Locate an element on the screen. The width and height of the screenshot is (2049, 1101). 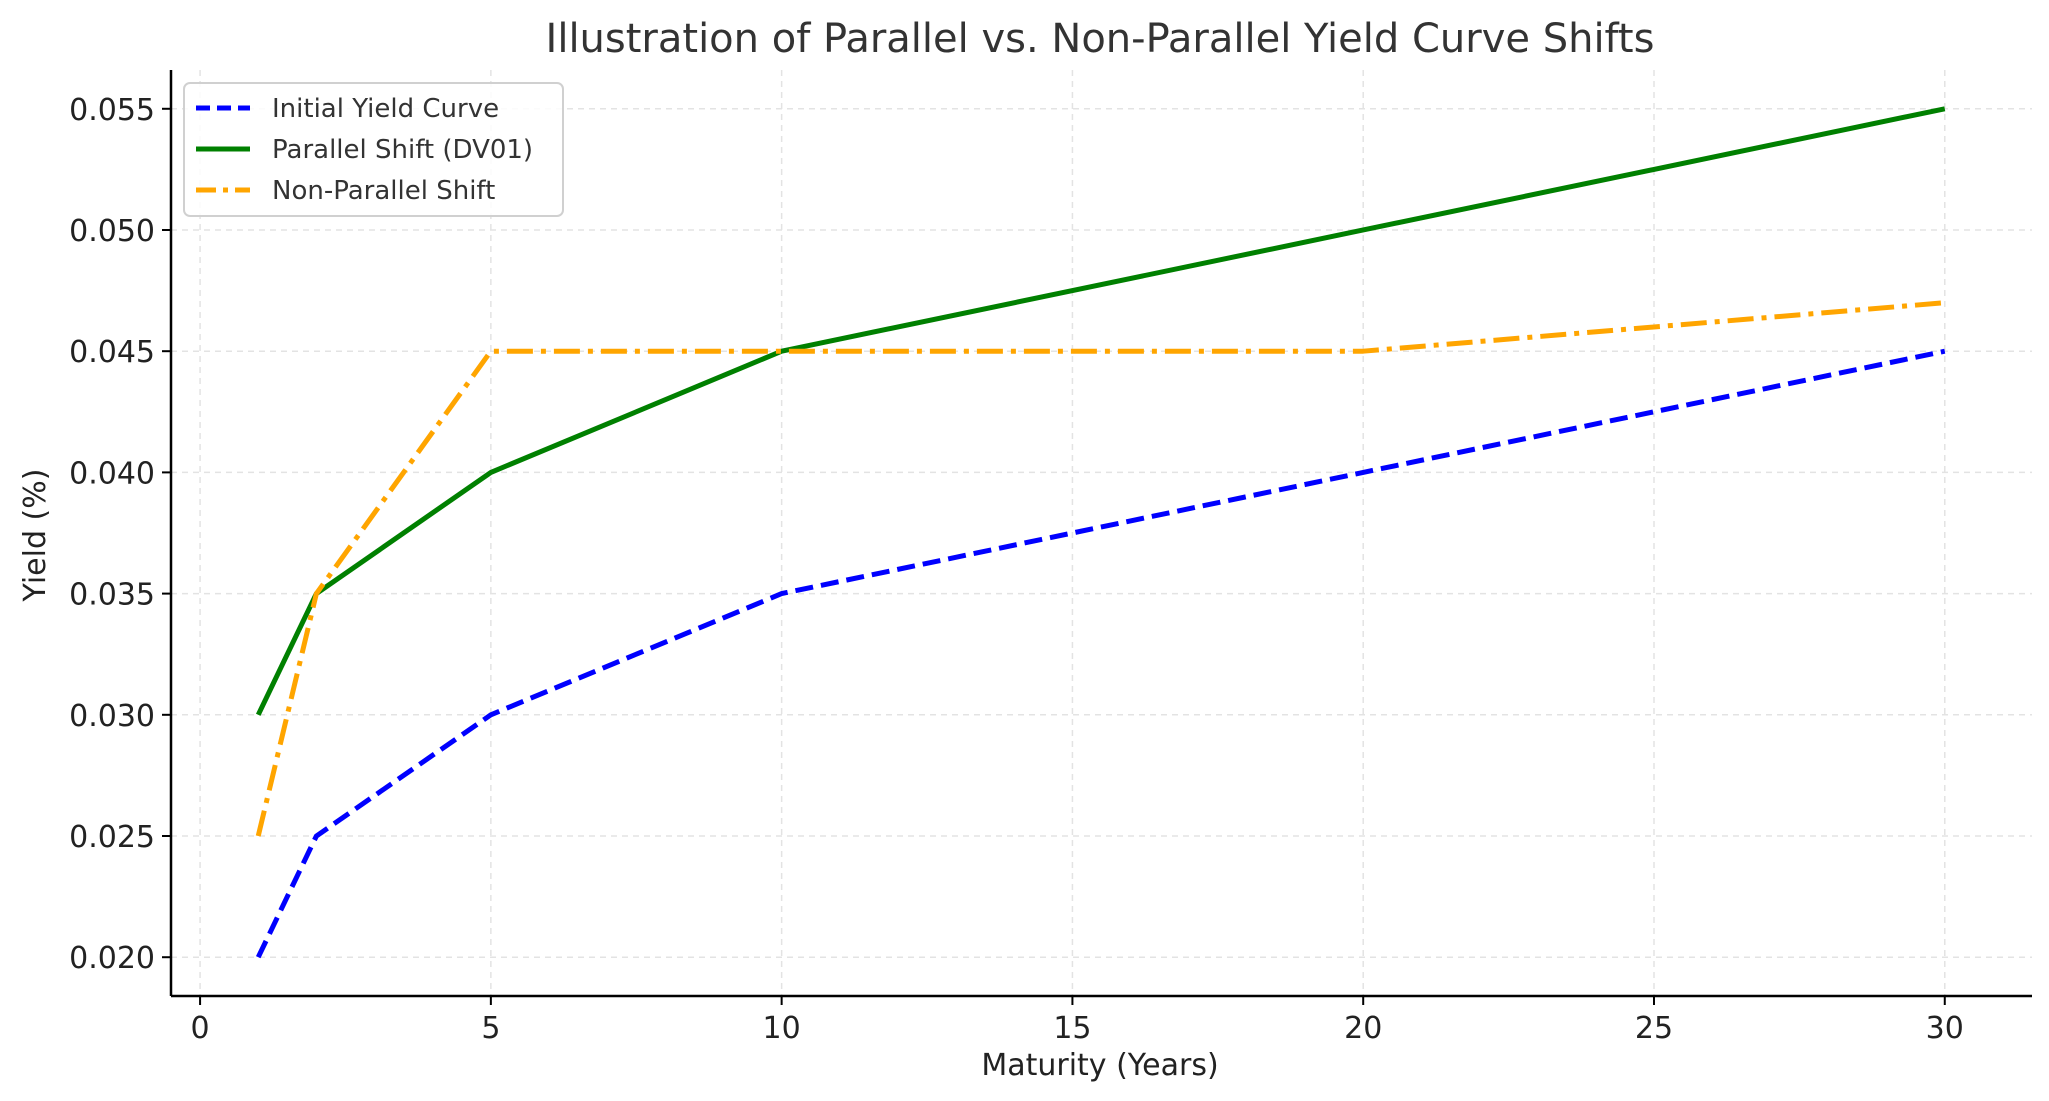
legend-box is located at coordinates (373, 149).